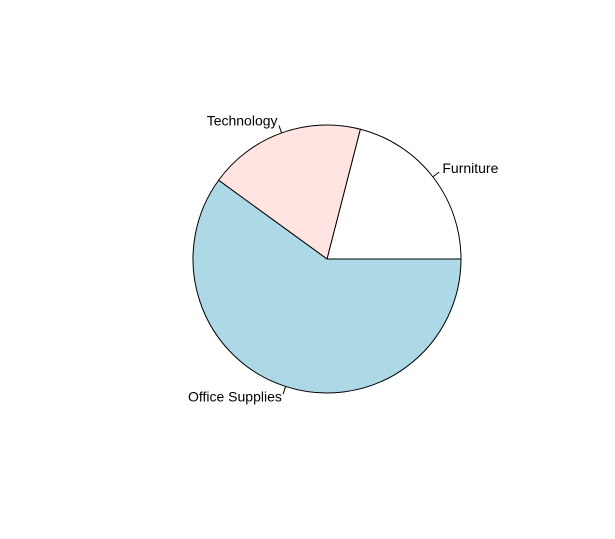 This screenshot has height=539, width=615. Describe the element at coordinates (470, 168) in the screenshot. I see `pie-label-furniture: Furniture` at that location.